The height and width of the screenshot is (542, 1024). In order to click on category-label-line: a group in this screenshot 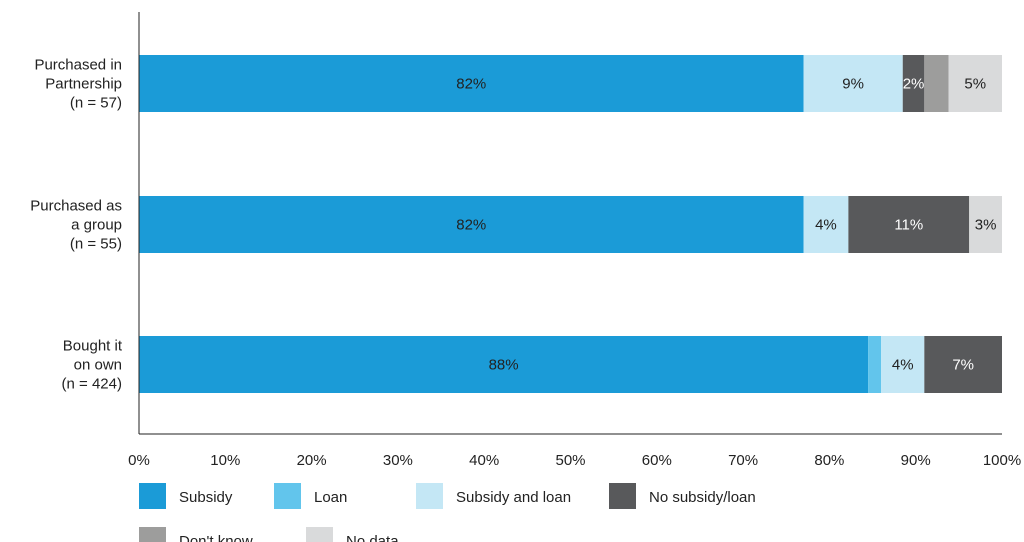, I will do `click(96, 225)`.